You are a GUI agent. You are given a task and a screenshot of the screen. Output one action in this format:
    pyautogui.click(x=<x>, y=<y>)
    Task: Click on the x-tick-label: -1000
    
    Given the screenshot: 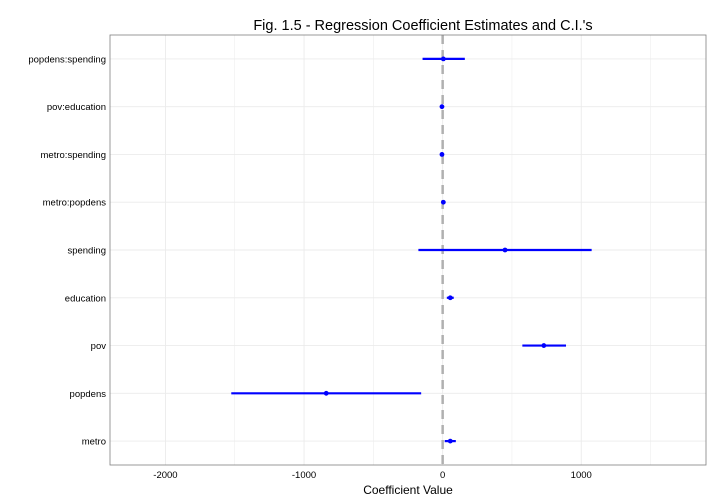 What is the action you would take?
    pyautogui.click(x=304, y=475)
    